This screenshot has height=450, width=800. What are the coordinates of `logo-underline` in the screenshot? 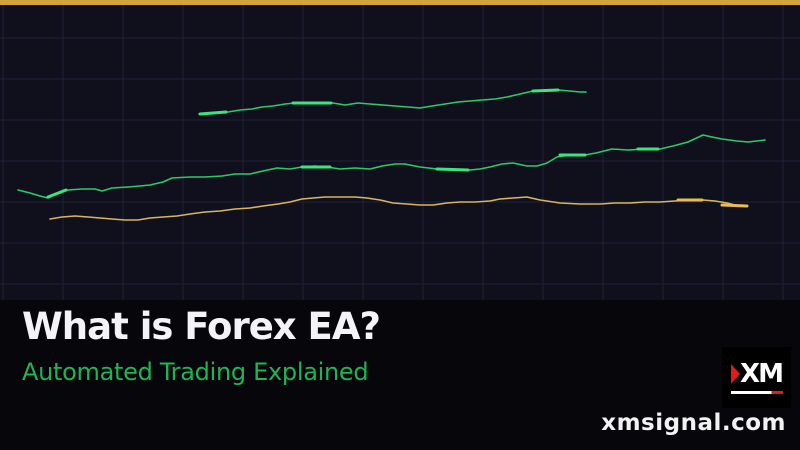 It's located at (756, 392).